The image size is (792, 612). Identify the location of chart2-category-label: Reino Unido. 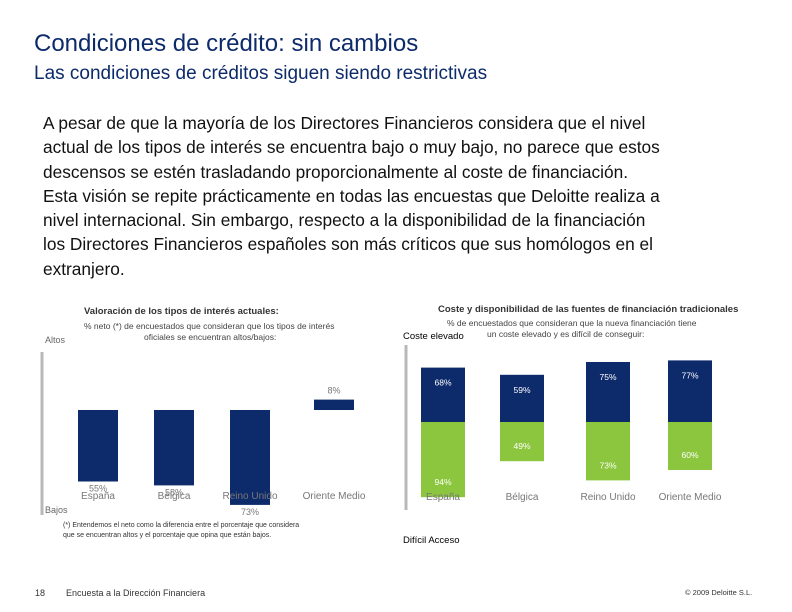
(607, 497).